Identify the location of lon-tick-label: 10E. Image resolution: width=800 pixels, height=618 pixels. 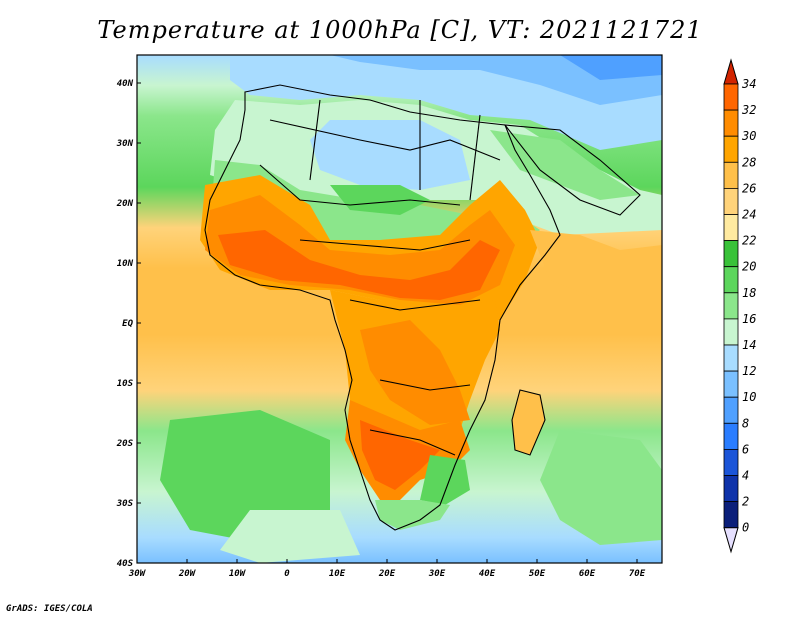
(337, 574).